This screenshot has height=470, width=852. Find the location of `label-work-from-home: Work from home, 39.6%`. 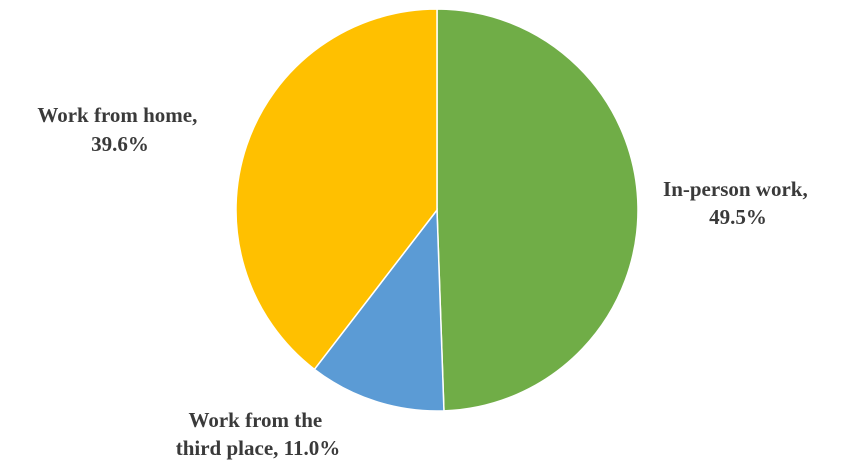

label-work-from-home: Work from home, 39.6% is located at coordinates (119, 129).